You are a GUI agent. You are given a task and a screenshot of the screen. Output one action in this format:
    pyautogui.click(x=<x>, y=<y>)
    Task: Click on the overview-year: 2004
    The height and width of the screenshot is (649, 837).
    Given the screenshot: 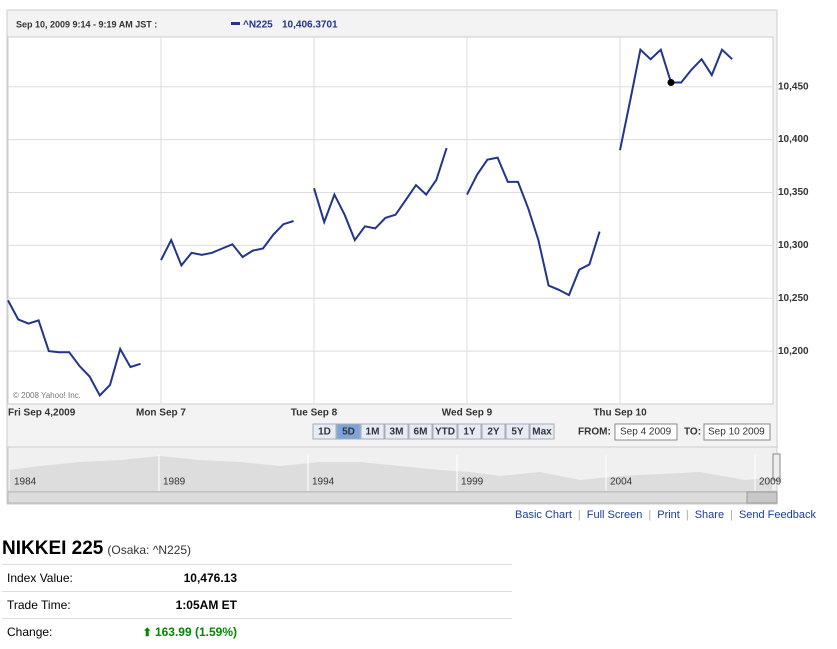 What is the action you would take?
    pyautogui.click(x=621, y=482)
    